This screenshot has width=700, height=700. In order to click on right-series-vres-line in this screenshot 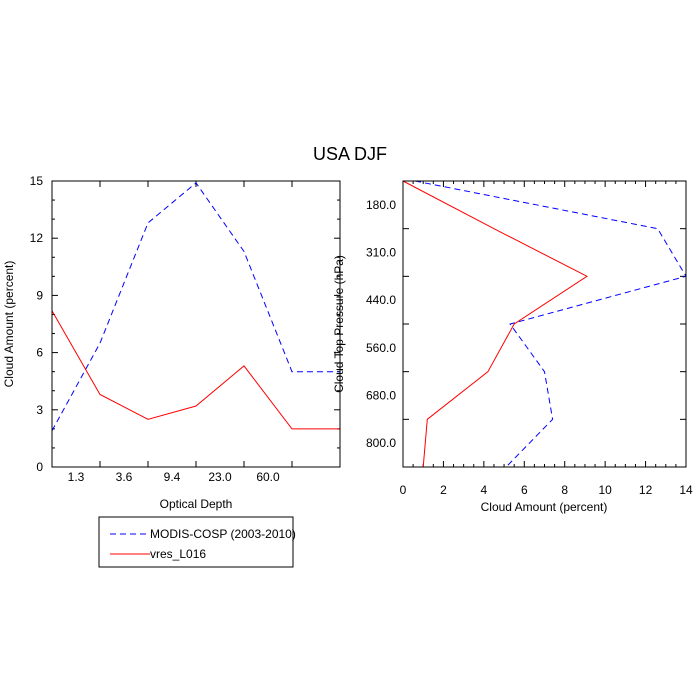, I will do `click(495, 324)`.